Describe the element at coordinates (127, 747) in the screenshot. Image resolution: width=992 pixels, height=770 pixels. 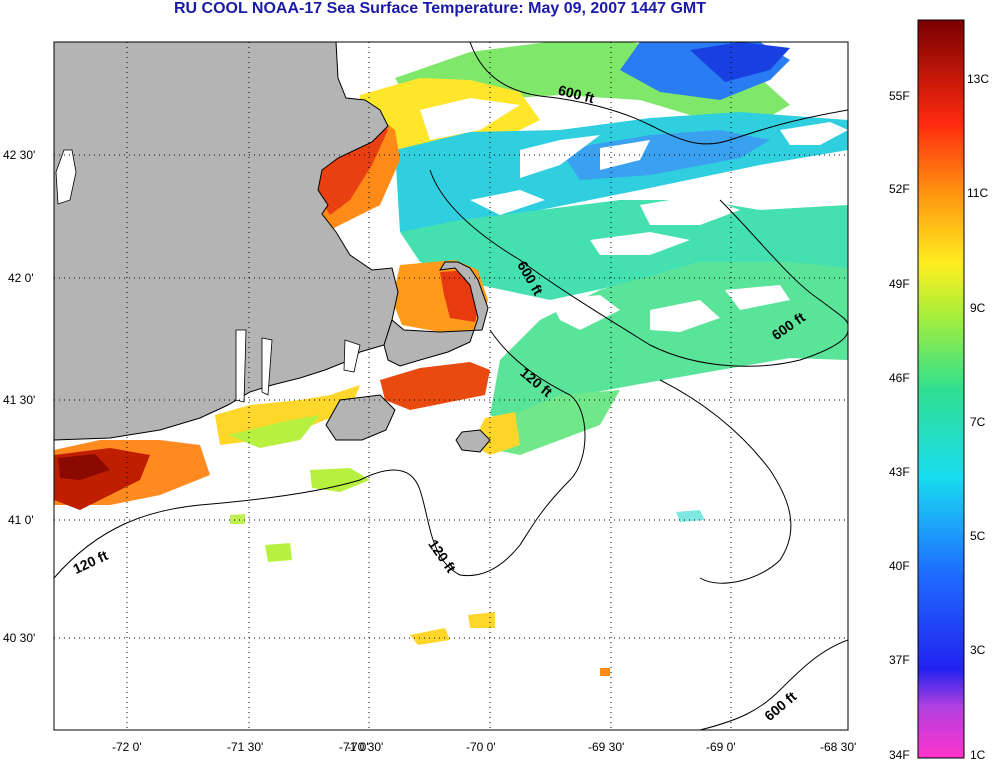
I see `lon-tick-label: -72 0'` at that location.